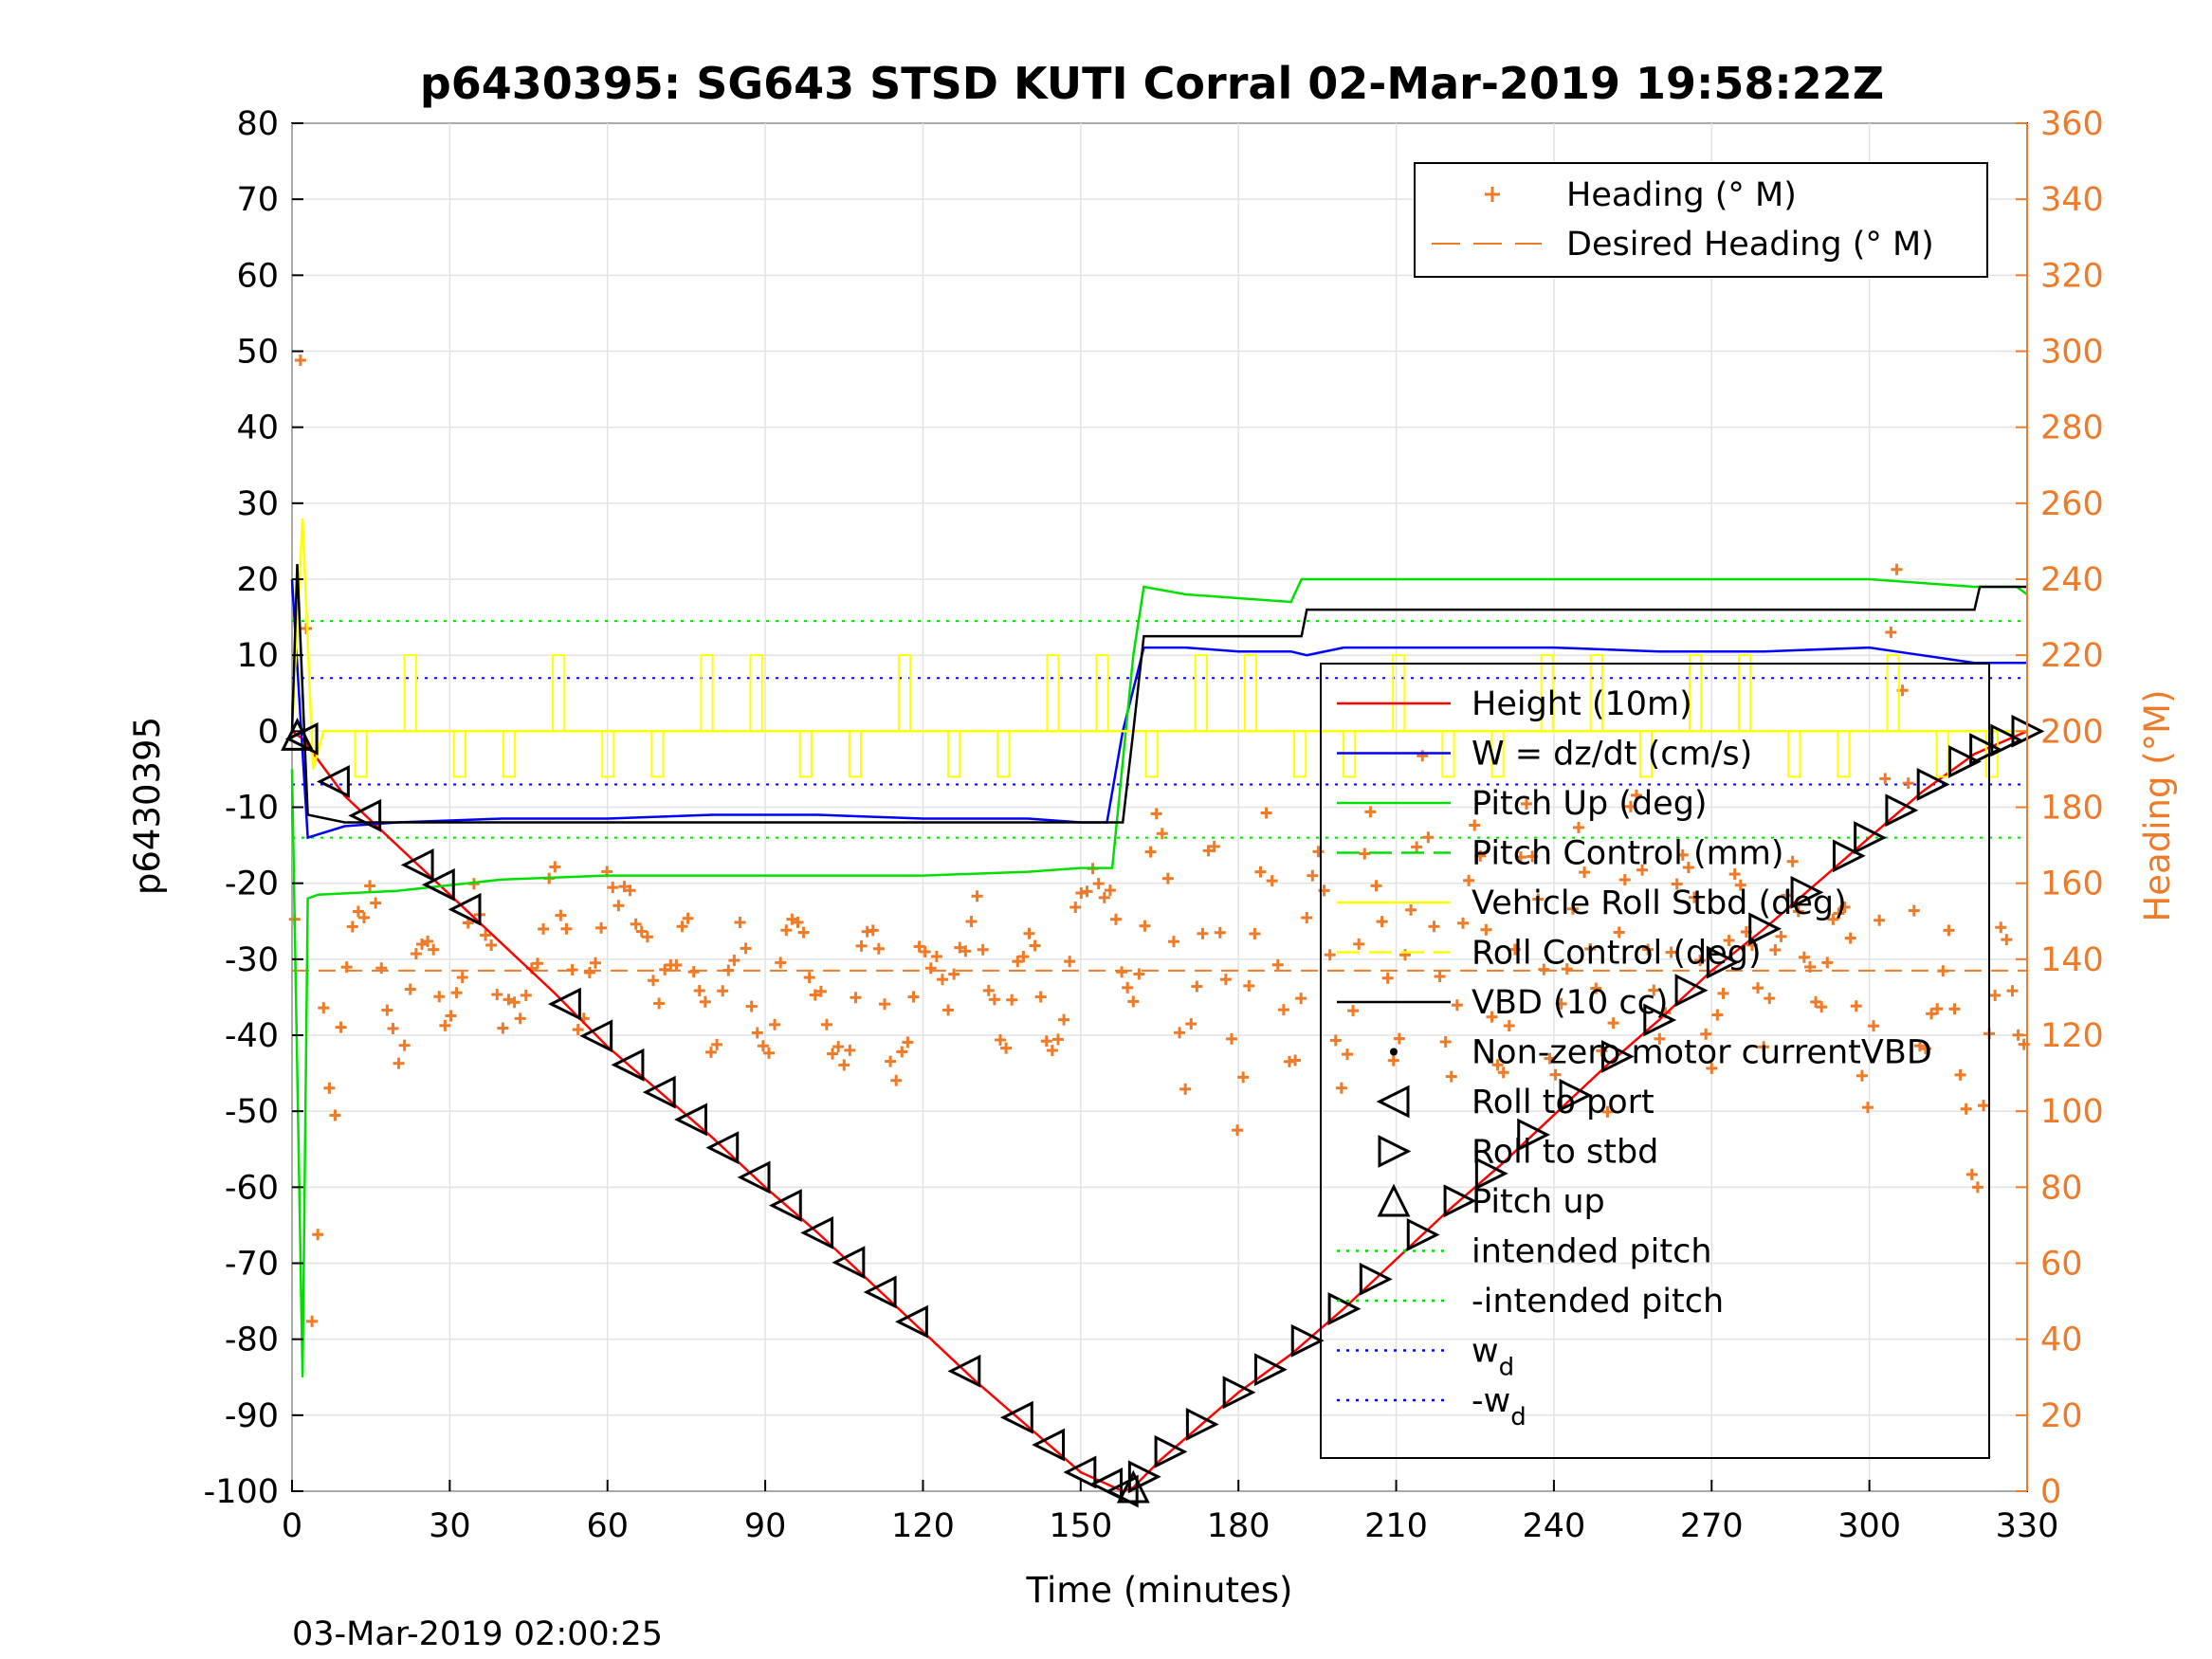  I want to click on y-left-tick-label: 30, so click(257, 504).